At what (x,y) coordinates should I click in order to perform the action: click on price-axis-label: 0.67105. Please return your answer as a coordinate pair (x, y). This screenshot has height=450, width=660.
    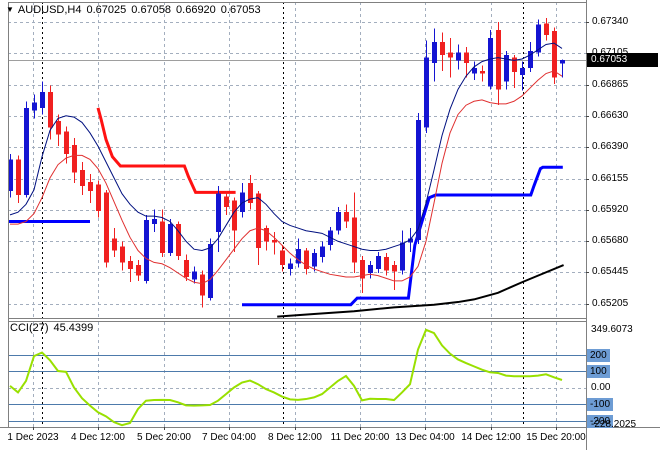
    Looking at the image, I should click on (610, 53).